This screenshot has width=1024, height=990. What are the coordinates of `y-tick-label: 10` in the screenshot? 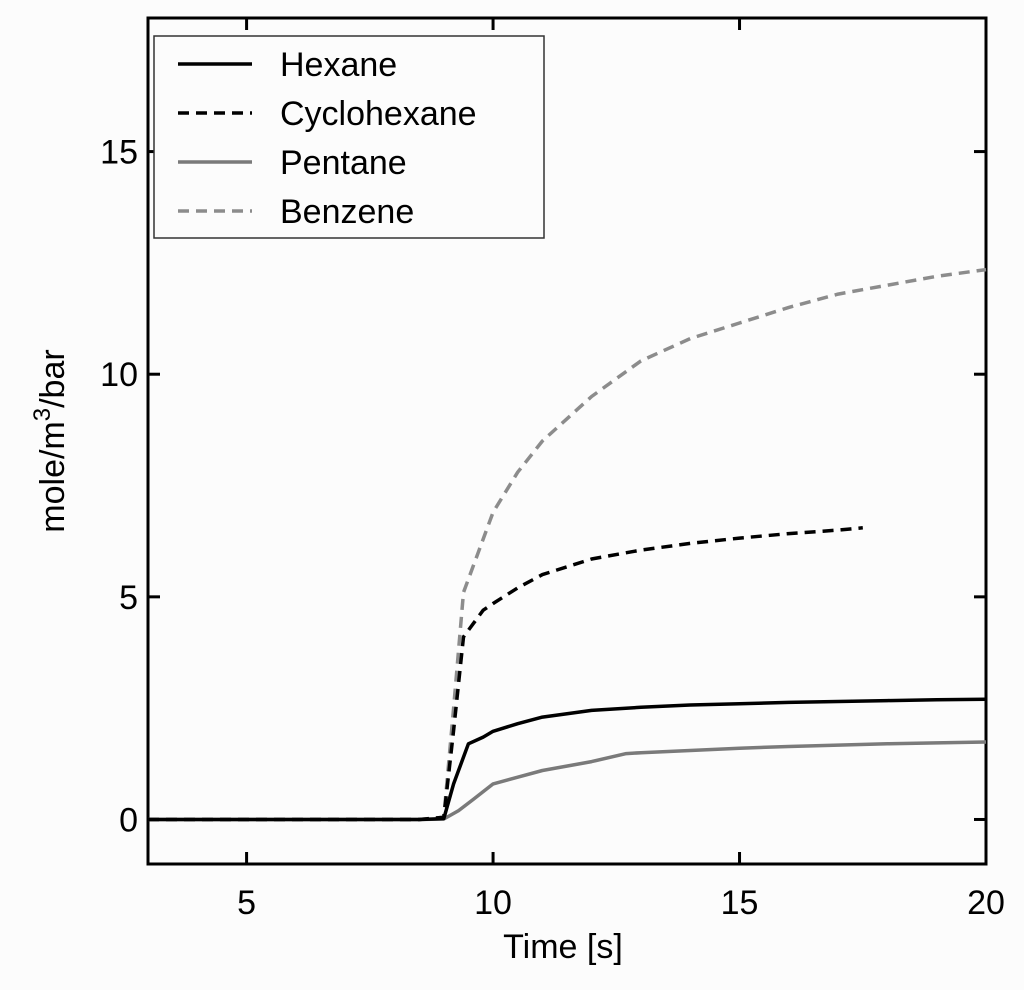 It's located at (119, 375).